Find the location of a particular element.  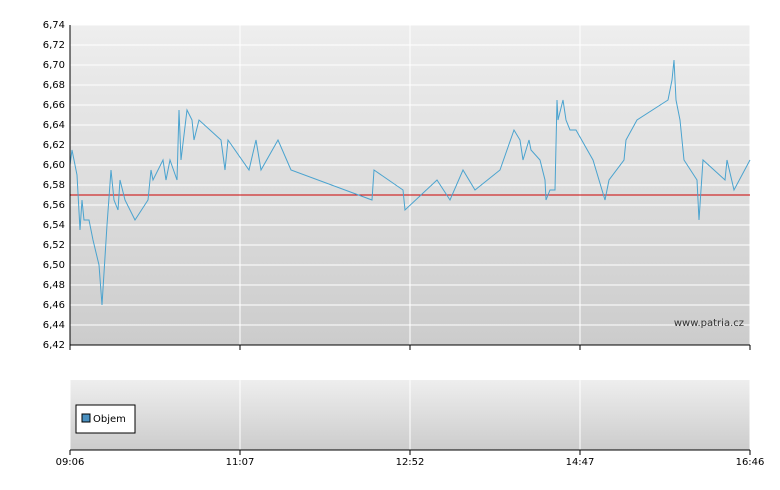

y-tick-label: 6,58 is located at coordinates (54, 185).